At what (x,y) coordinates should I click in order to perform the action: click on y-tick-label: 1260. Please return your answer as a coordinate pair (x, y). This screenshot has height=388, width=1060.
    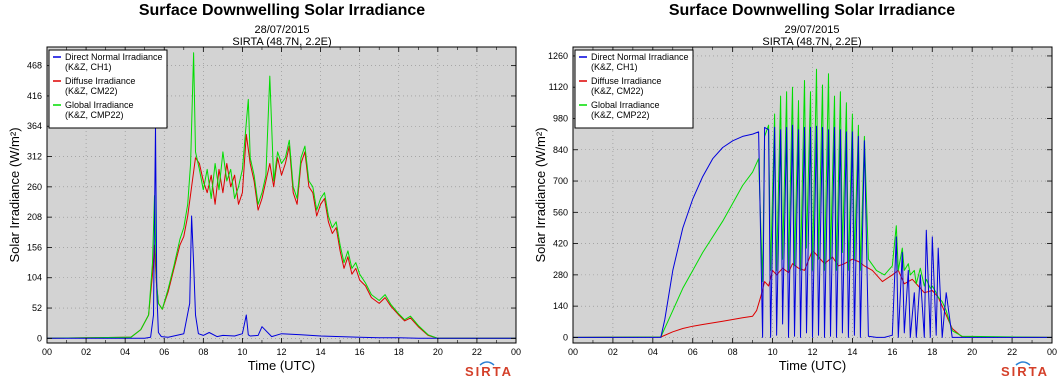
    Looking at the image, I should click on (558, 56).